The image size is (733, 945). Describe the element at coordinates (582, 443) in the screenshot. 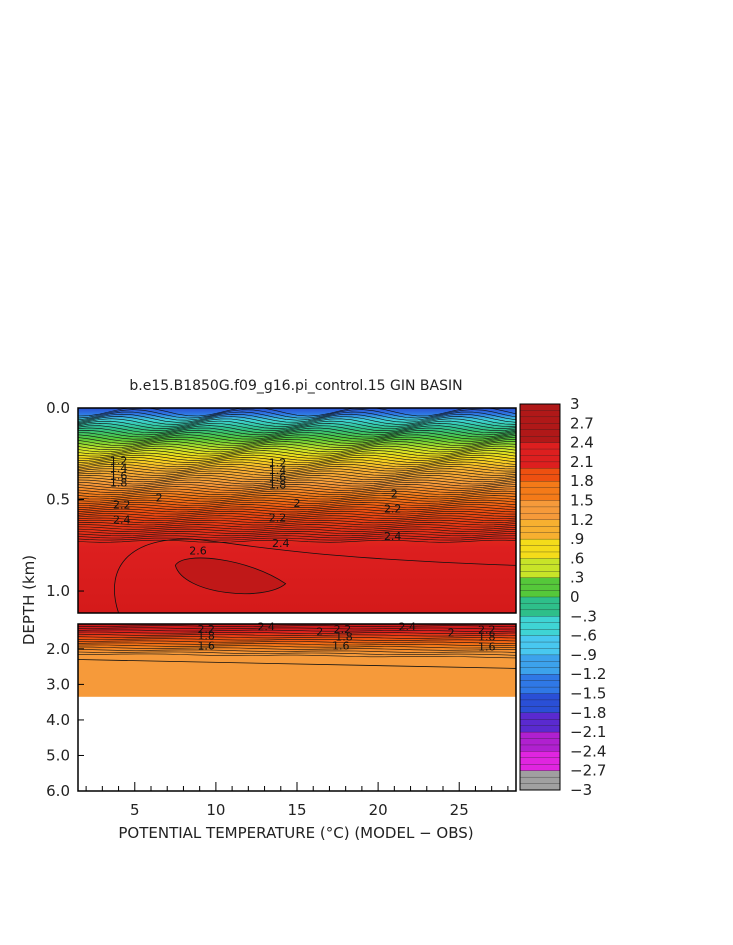

I see `colorbar-label: 2.4` at that location.